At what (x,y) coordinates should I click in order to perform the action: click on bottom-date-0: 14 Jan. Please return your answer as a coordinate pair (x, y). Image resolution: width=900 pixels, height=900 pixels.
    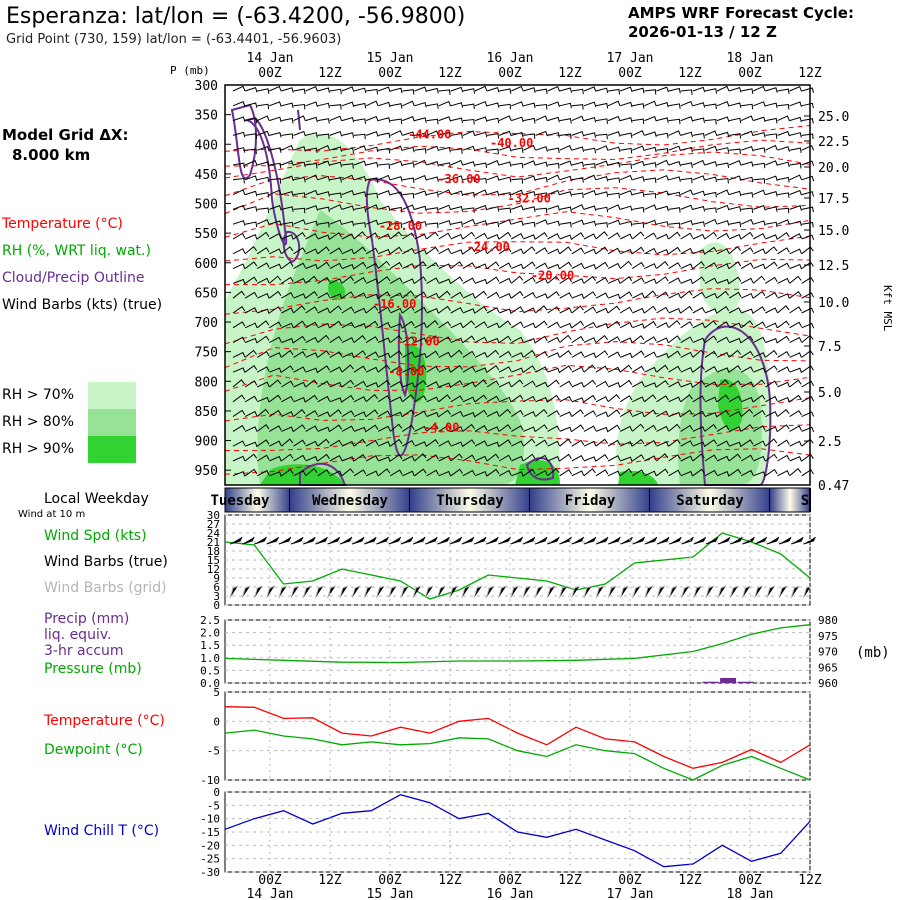
    Looking at the image, I should click on (270, 893).